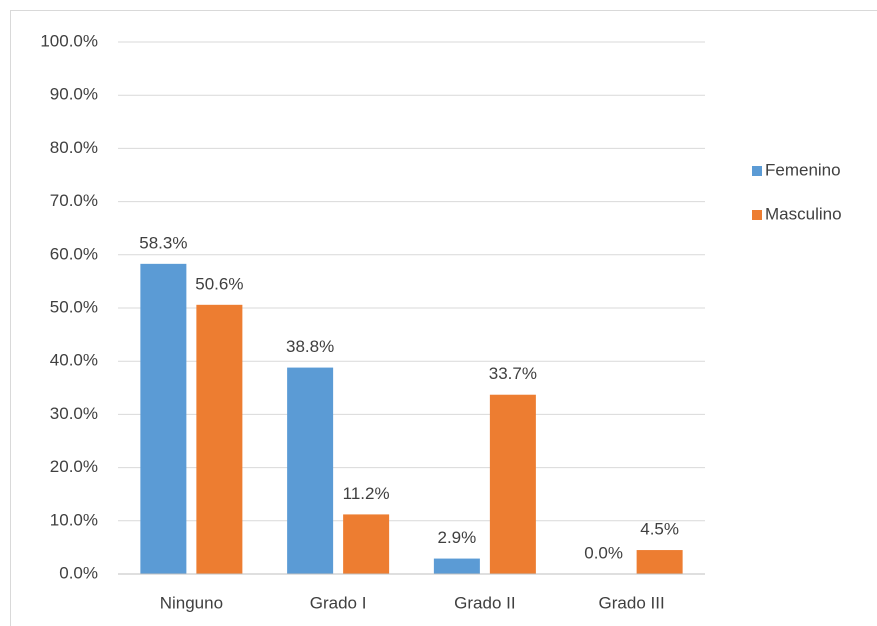 This screenshot has height=626, width=877. Describe the element at coordinates (219, 283) in the screenshot. I see `data-label: 50.6%` at that location.